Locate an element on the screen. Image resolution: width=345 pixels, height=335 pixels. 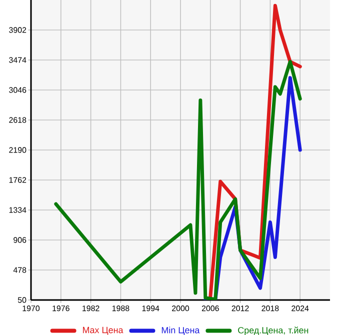
legend-label: Сред.Цена, т.йен is located at coordinates (273, 330).